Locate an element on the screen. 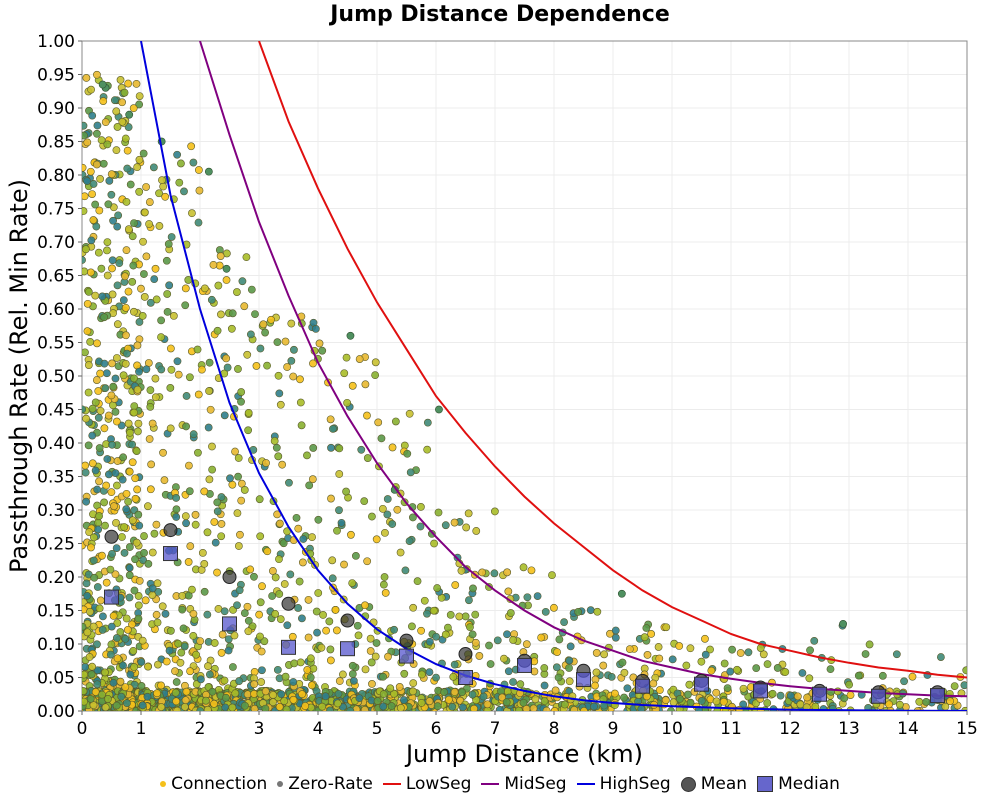  legend-dot-swatch is located at coordinates (280, 784).